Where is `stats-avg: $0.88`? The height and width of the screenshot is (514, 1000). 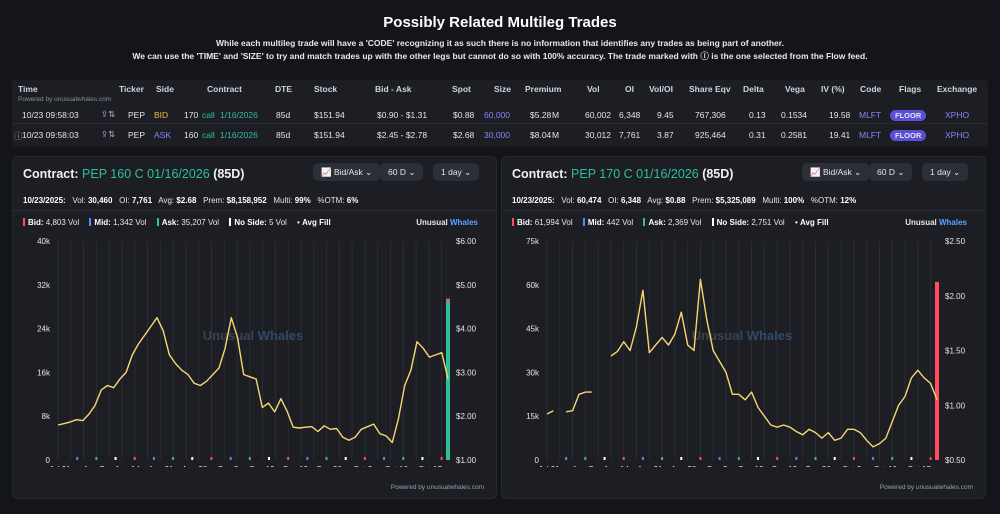
stats-avg: $0.88 is located at coordinates (675, 200).